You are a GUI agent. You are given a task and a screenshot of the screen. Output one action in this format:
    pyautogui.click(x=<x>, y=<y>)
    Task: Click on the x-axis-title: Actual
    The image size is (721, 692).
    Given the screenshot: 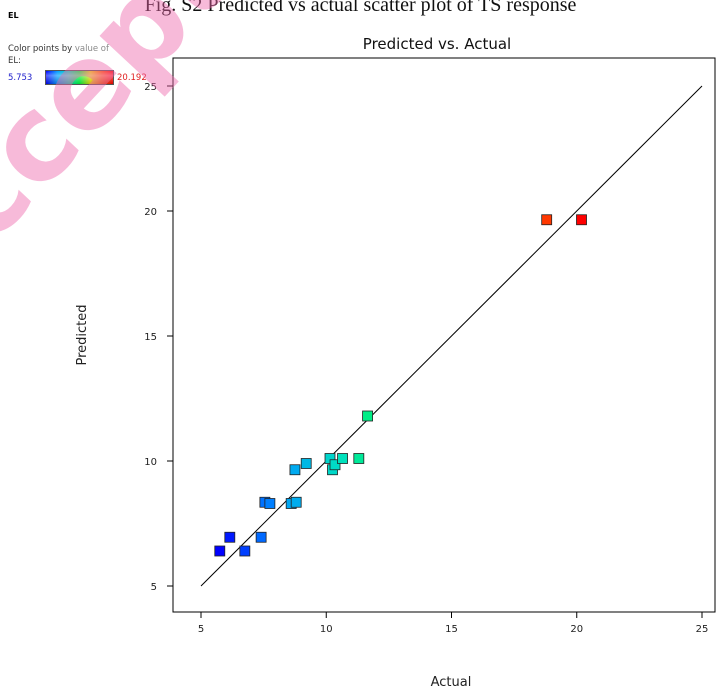 What is the action you would take?
    pyautogui.click(x=451, y=682)
    